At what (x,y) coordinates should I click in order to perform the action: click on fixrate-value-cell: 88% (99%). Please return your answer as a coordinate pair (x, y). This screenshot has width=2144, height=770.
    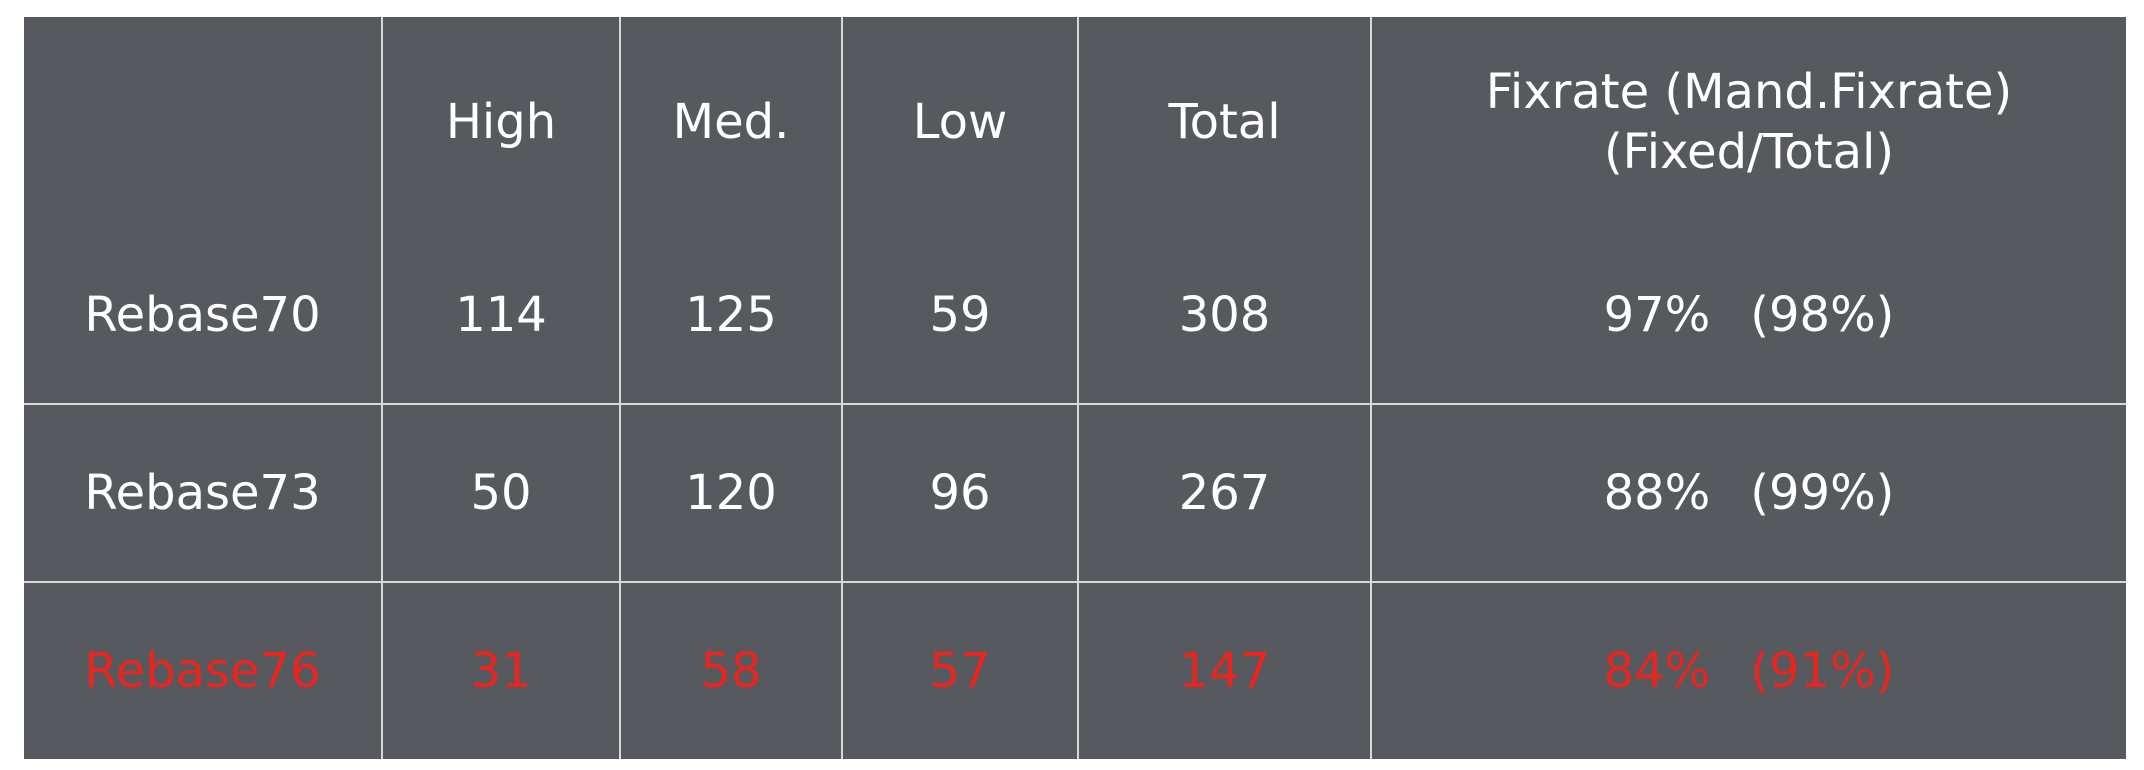
    Looking at the image, I should click on (1748, 493).